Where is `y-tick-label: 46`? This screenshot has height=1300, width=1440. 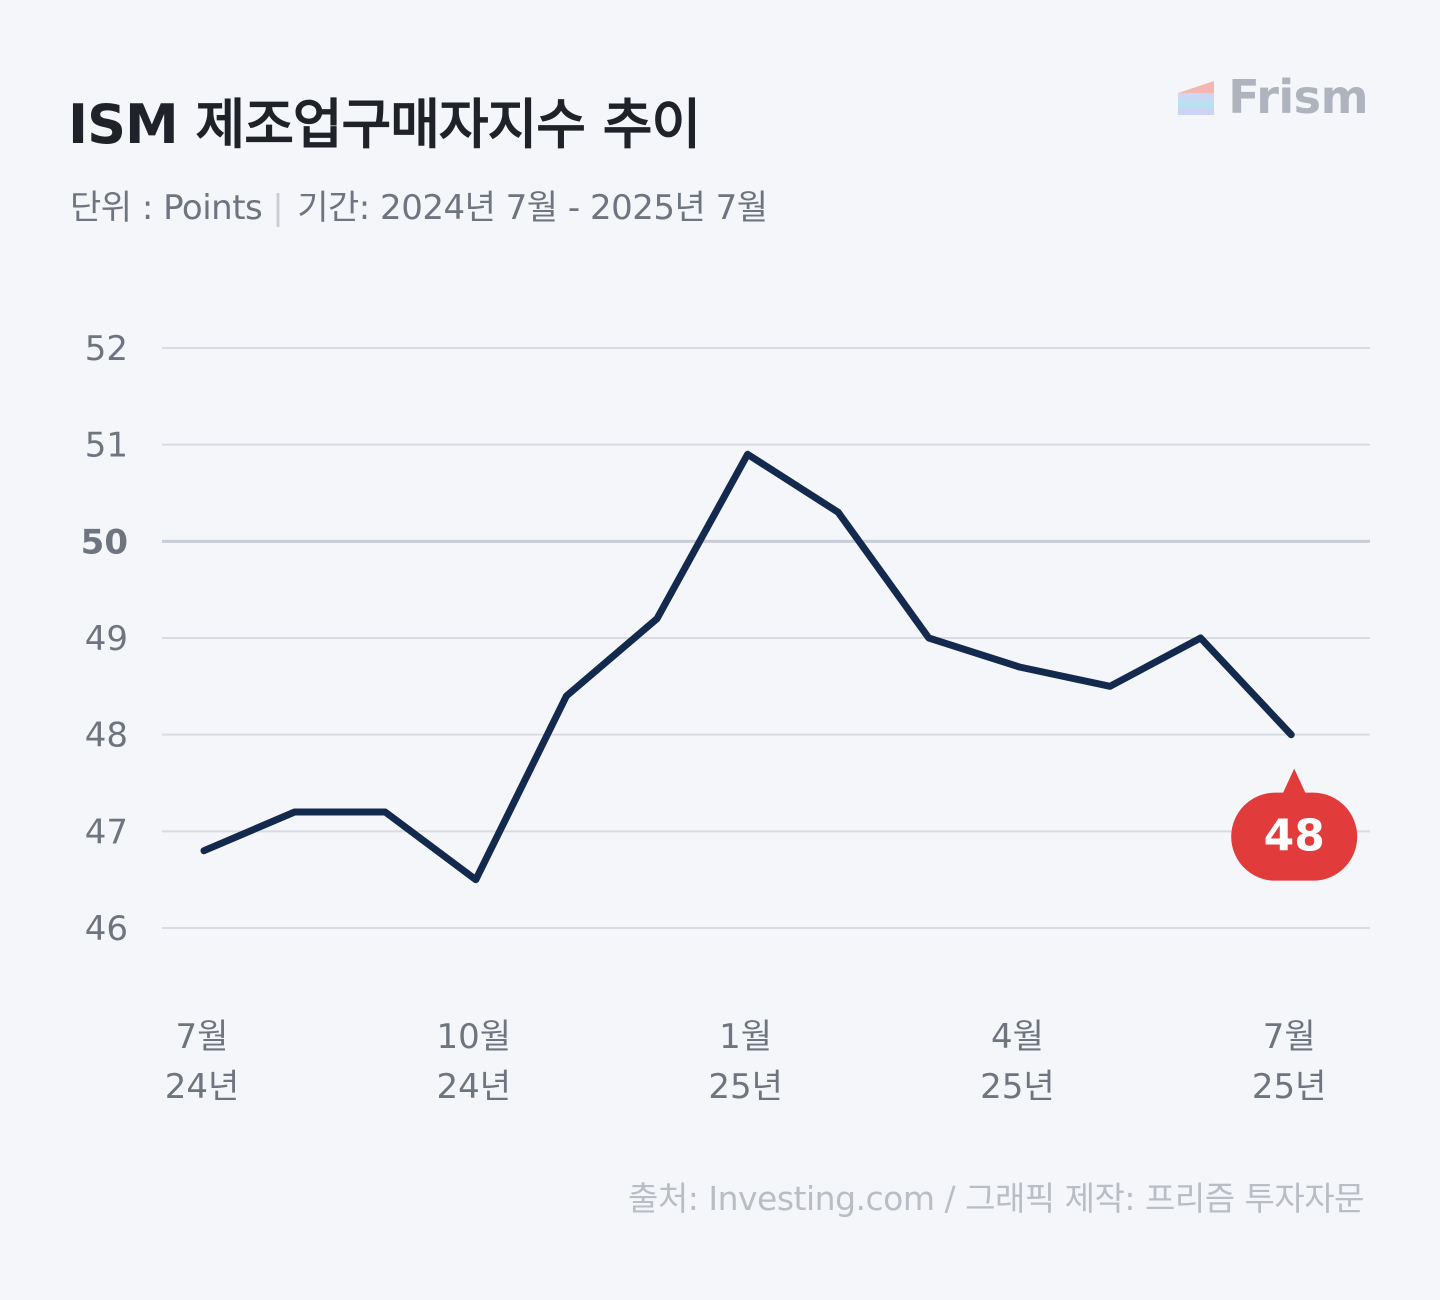 y-tick-label: 46 is located at coordinates (106, 929).